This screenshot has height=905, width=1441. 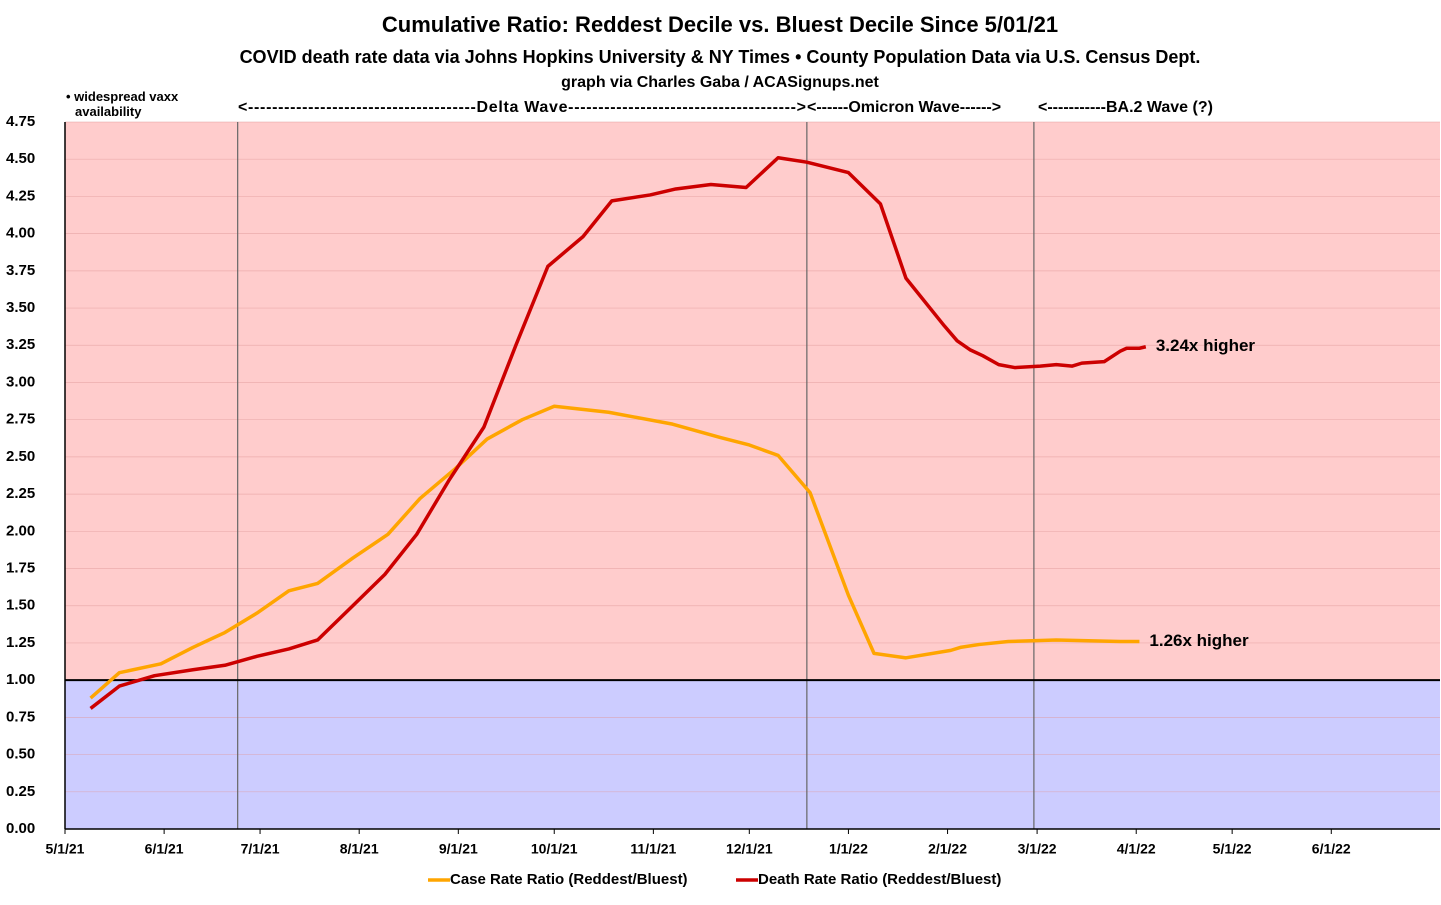 What do you see at coordinates (1206, 345) in the screenshot?
I see `end-label: 3.24x higher` at bounding box center [1206, 345].